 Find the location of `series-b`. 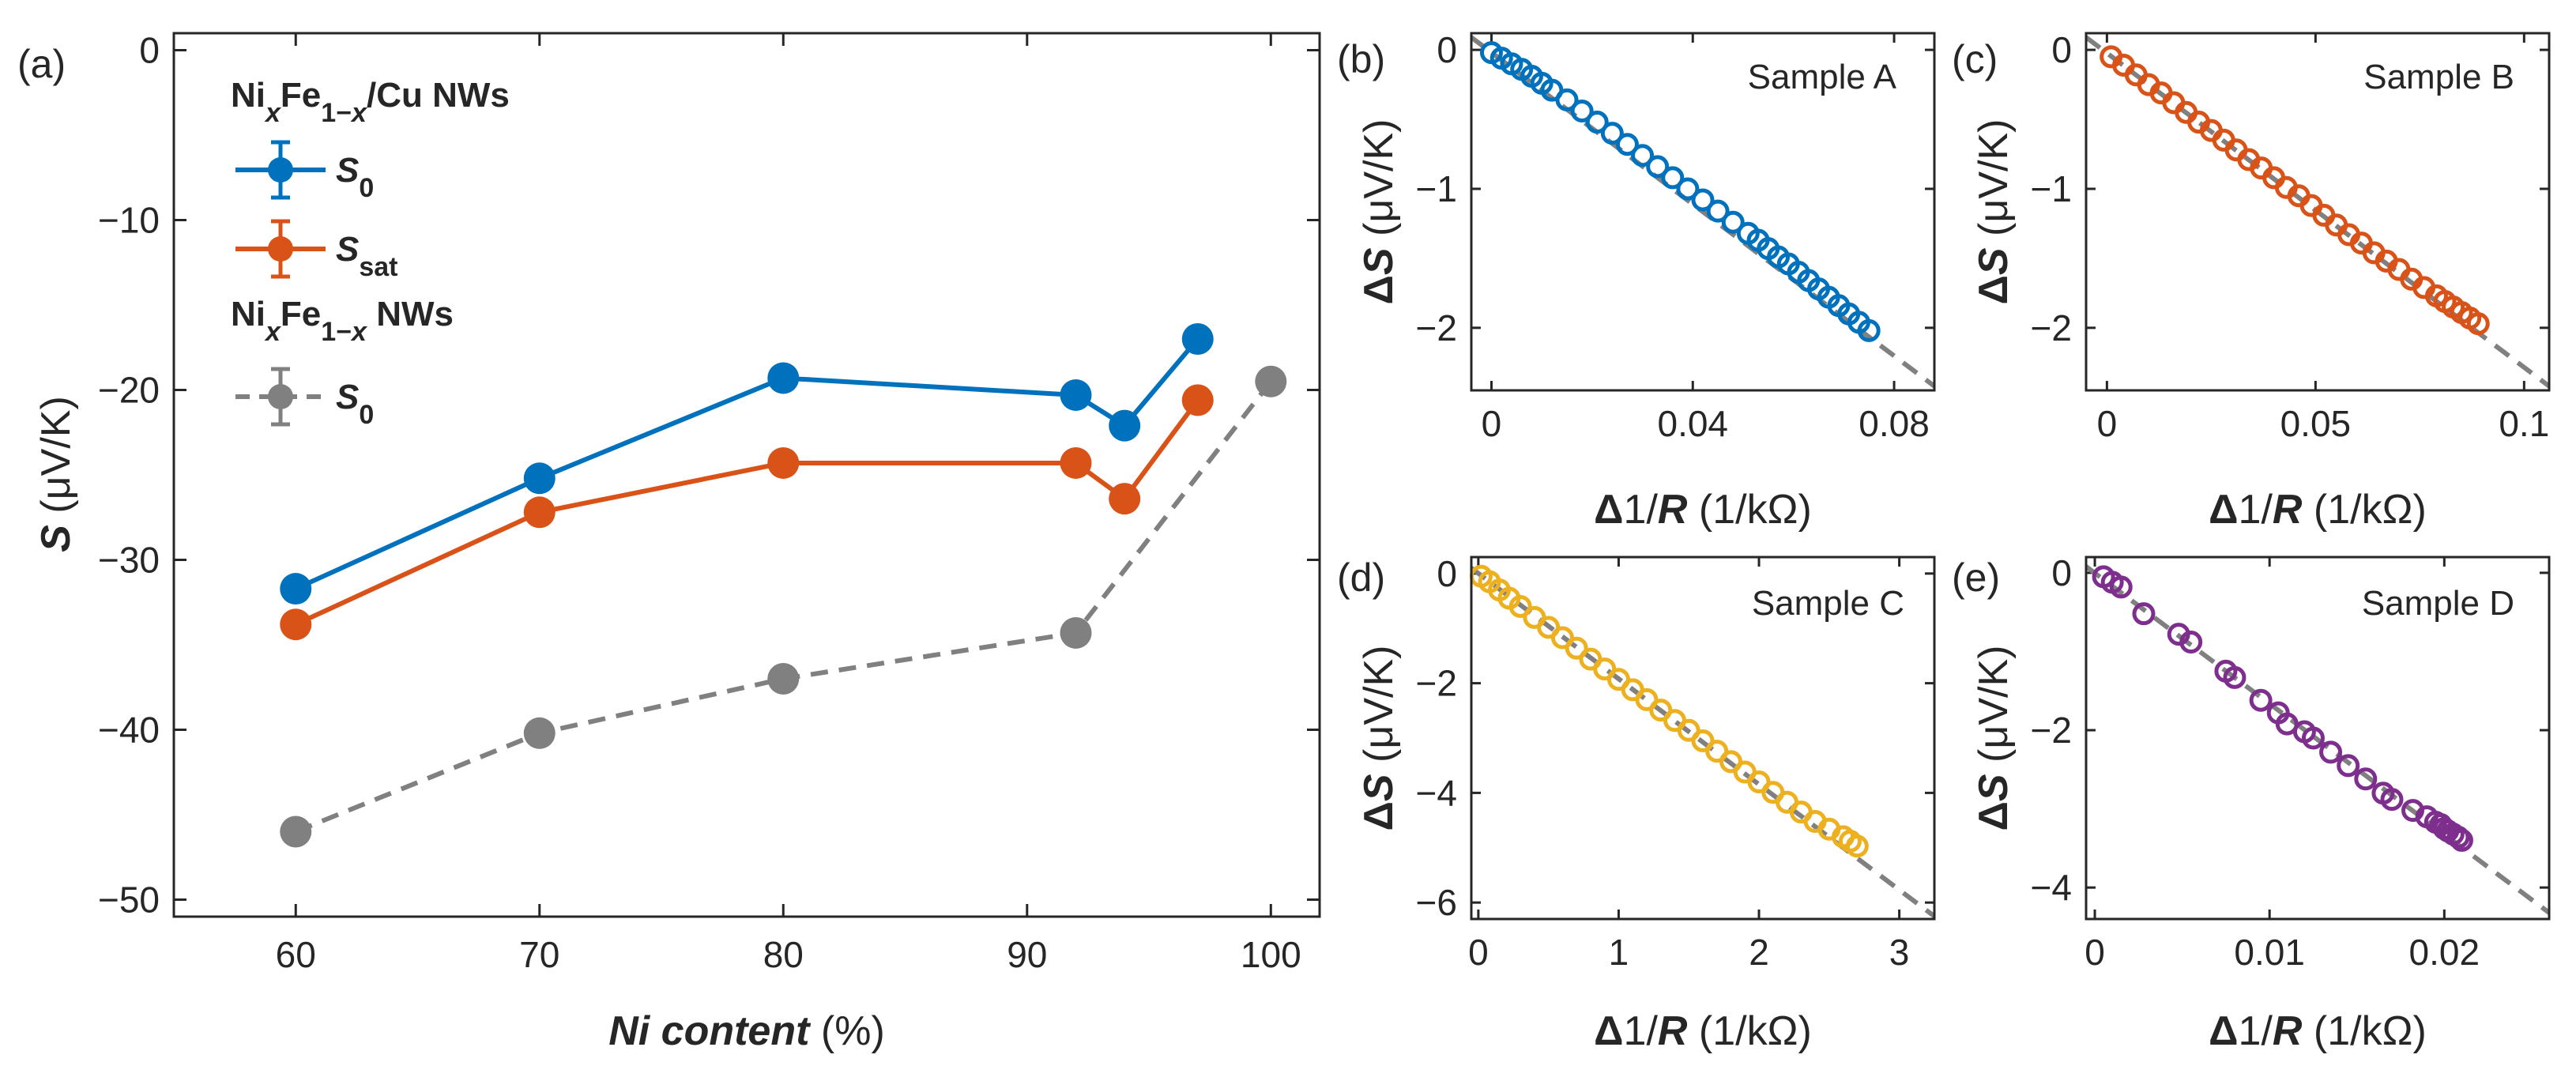

series-b is located at coordinates (1703, 212).